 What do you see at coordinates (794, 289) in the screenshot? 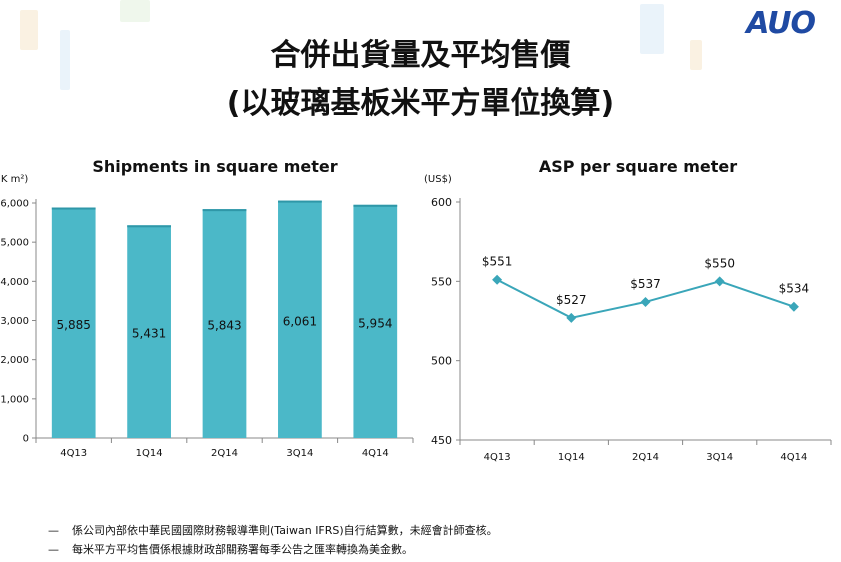
I see `data-label: $534` at bounding box center [794, 289].